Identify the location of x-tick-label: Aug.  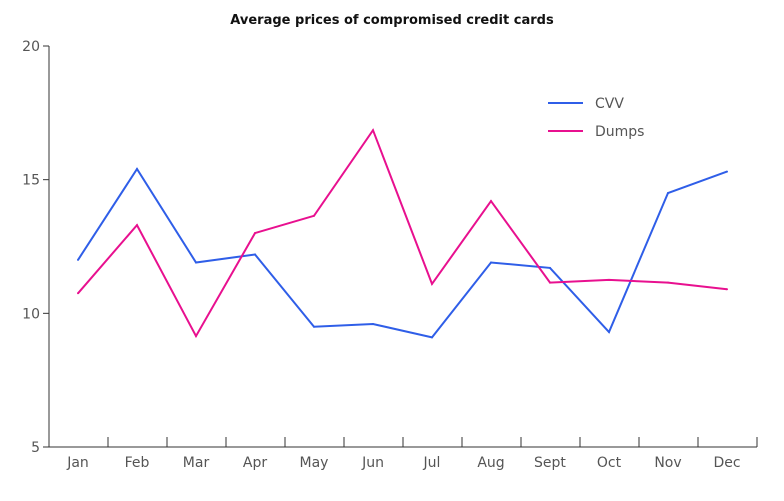
(490, 463).